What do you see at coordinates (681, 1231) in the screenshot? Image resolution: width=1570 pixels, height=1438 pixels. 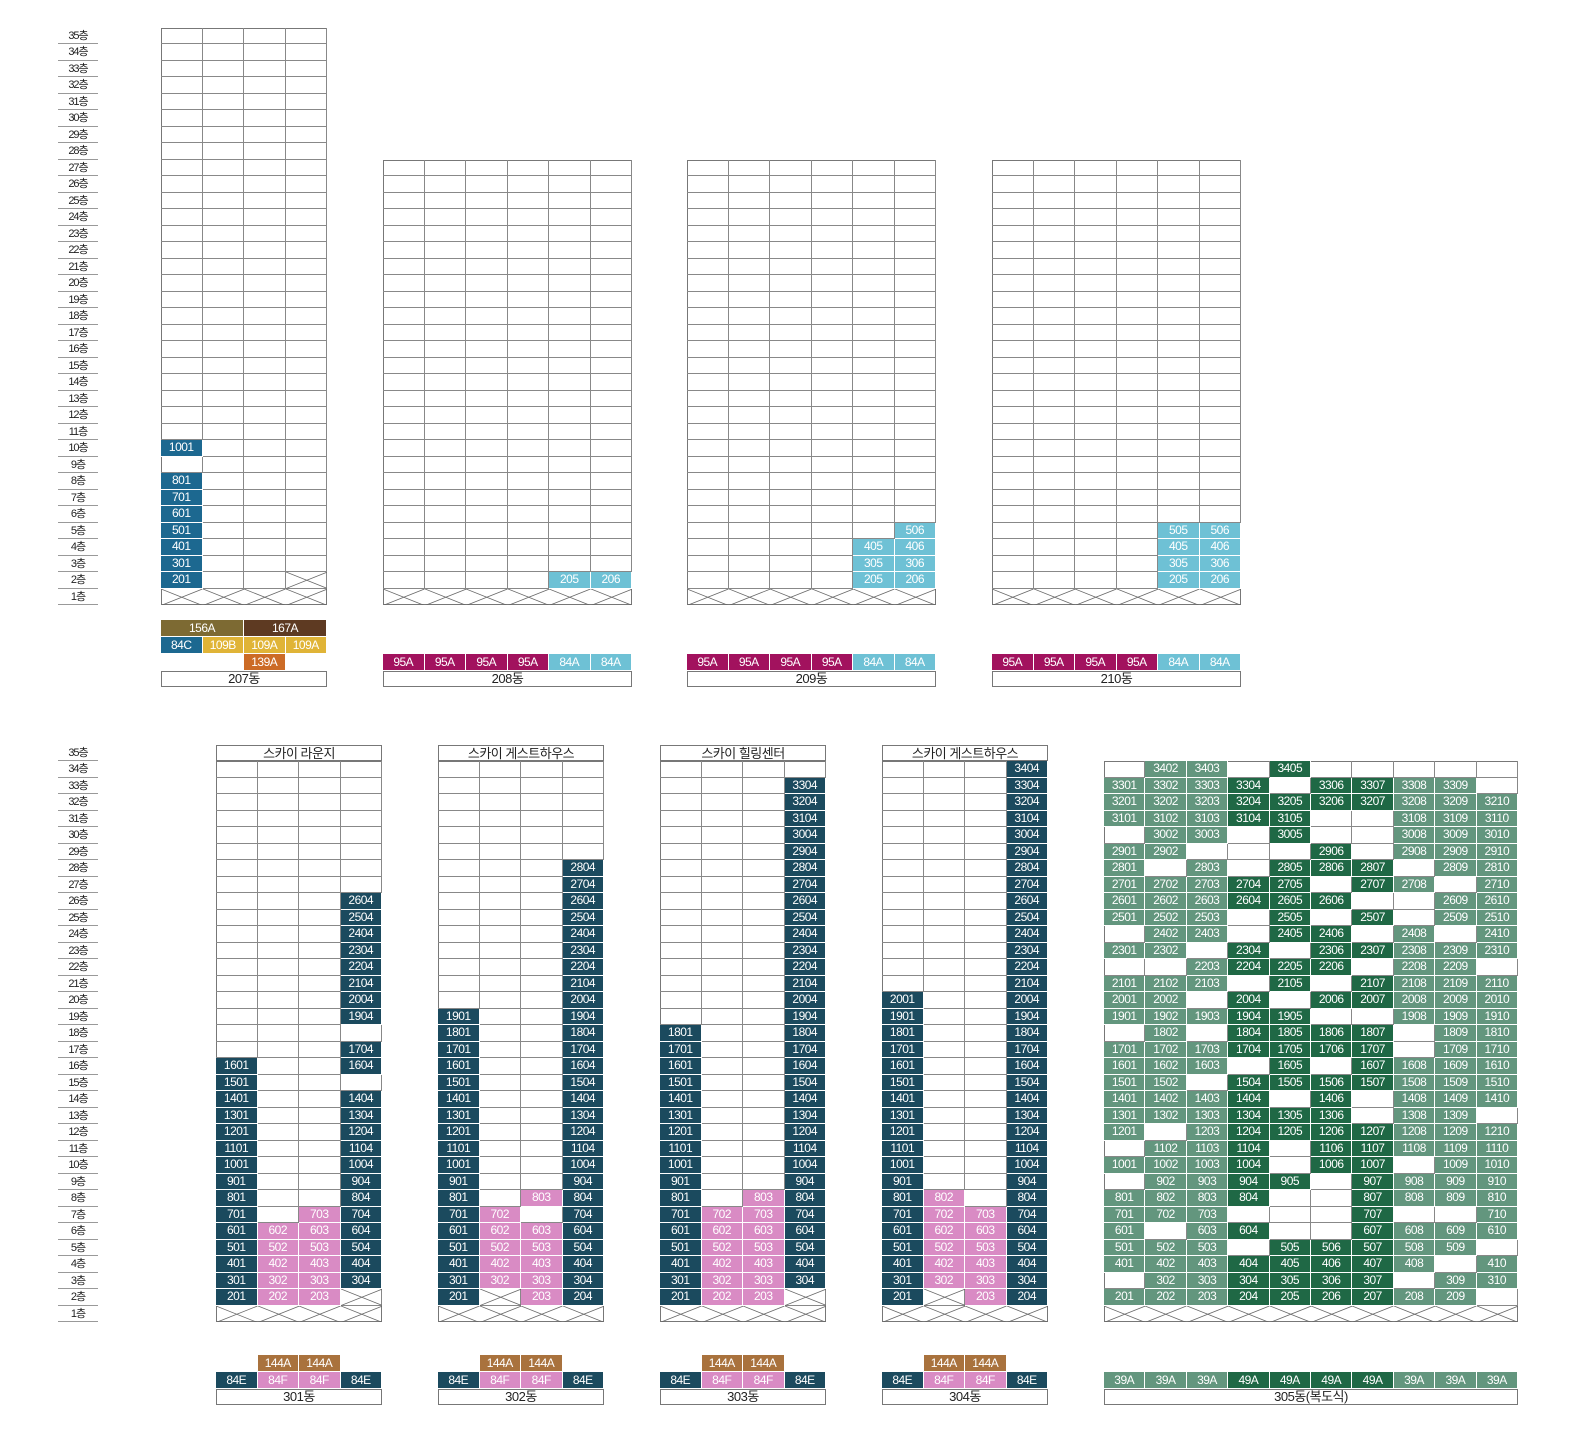 I see `unit-cell: 601` at bounding box center [681, 1231].